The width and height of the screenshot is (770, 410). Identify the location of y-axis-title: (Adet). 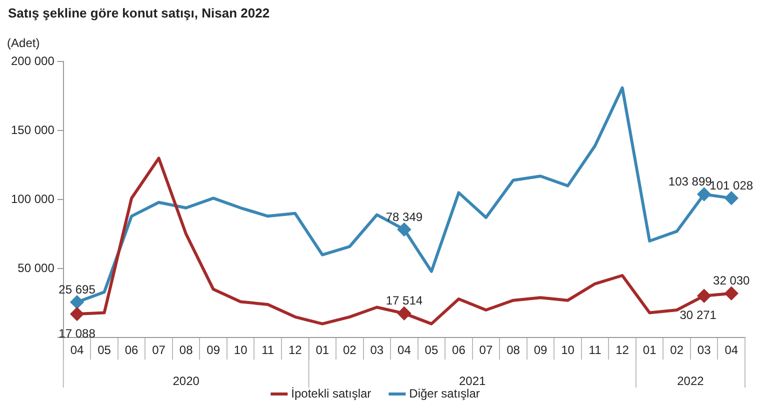
(23, 43).